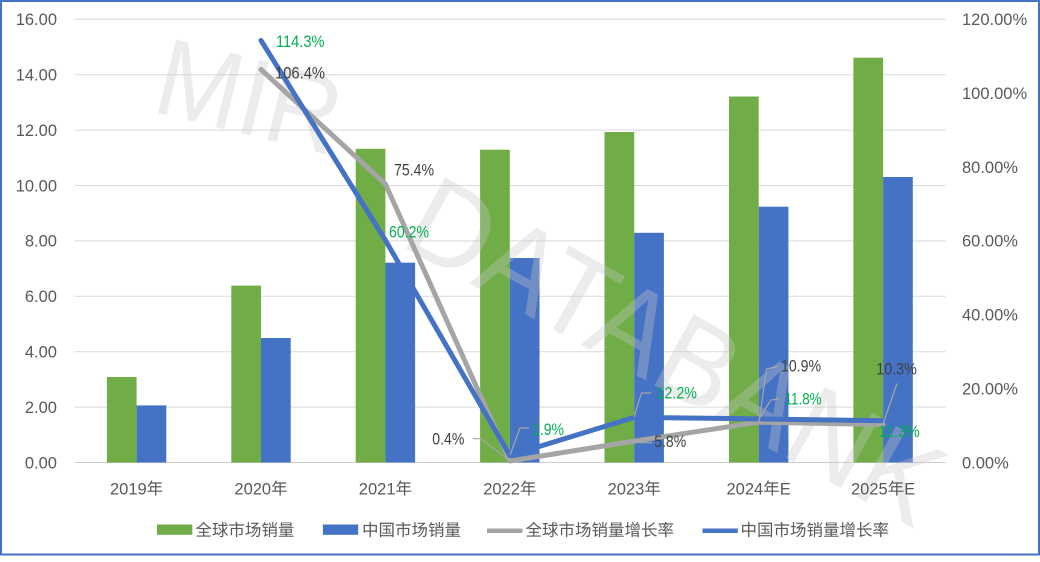 The width and height of the screenshot is (1040, 562). What do you see at coordinates (409, 232) in the screenshot?
I see `svg-text: 60.2%` at bounding box center [409, 232].